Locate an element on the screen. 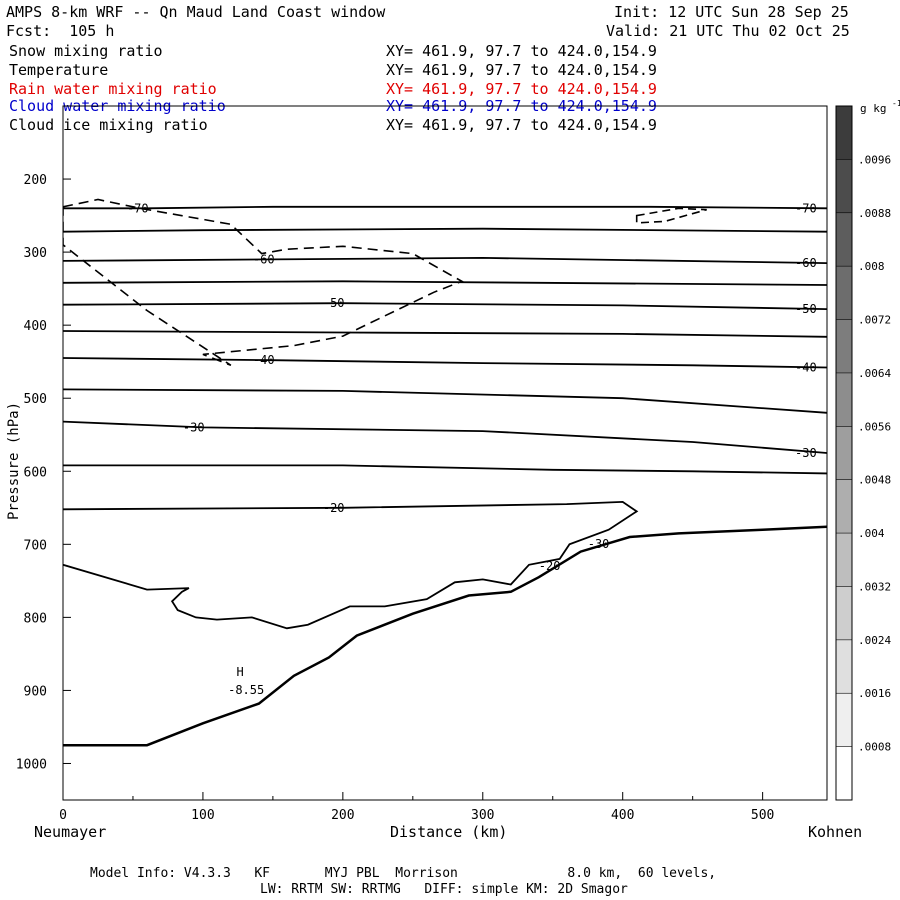 The image size is (900, 900). left-endpoint-label: Neumayer is located at coordinates (70, 832).